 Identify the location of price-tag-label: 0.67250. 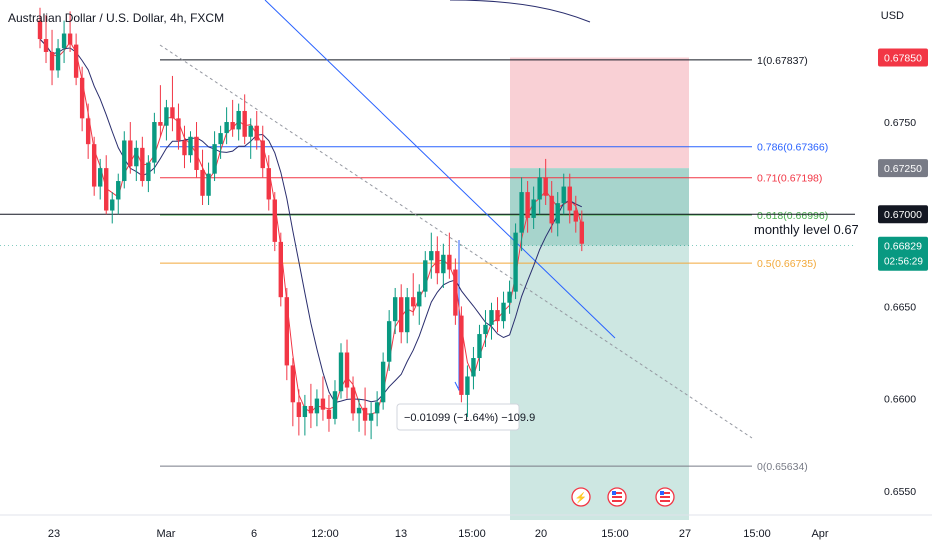
(903, 169).